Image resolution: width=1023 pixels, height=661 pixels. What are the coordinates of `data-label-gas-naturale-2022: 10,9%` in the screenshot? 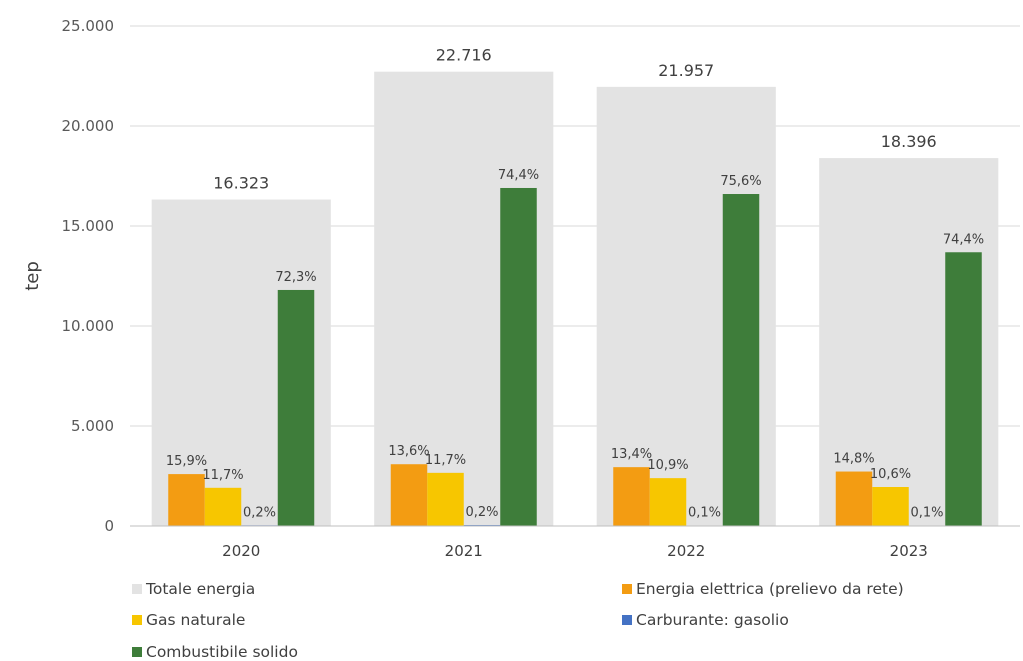 It's located at (667, 465).